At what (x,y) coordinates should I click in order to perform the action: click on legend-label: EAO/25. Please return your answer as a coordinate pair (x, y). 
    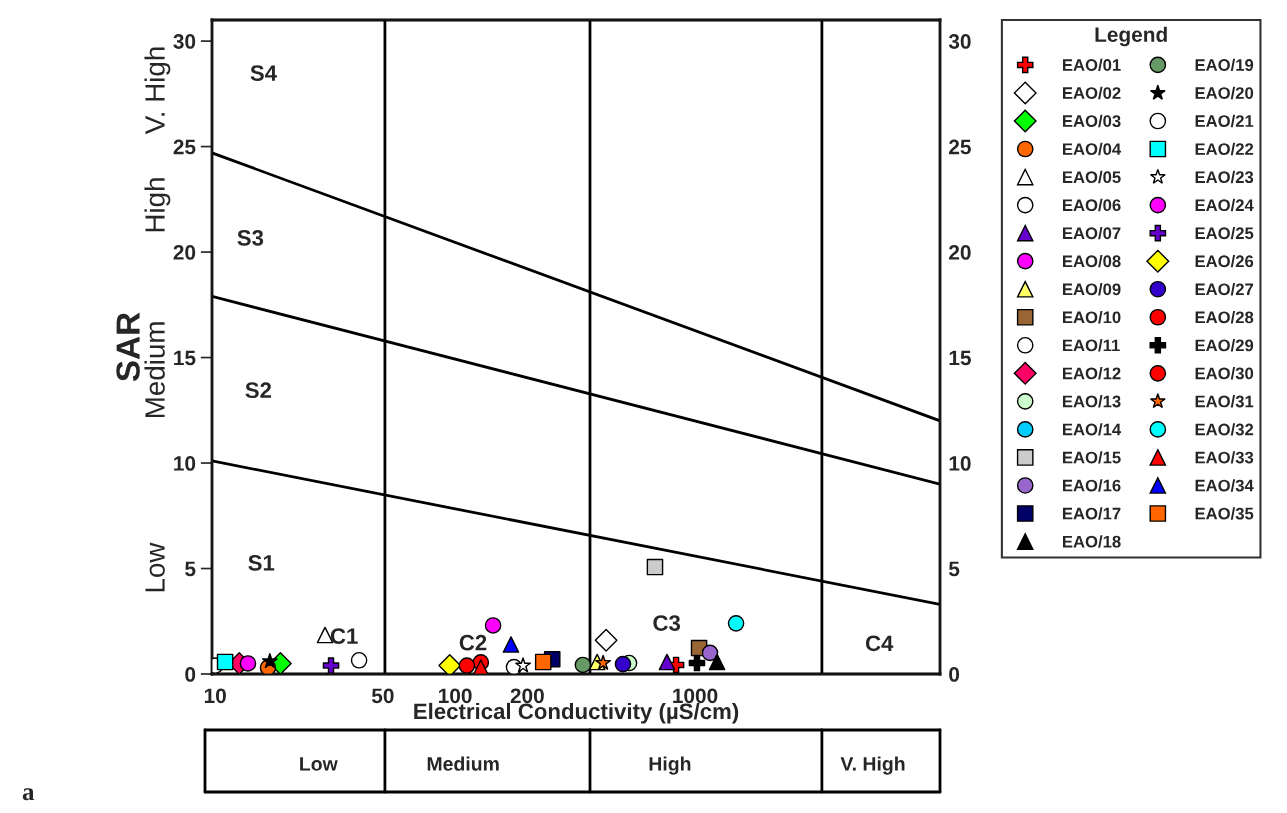
    Looking at the image, I should click on (1224, 233).